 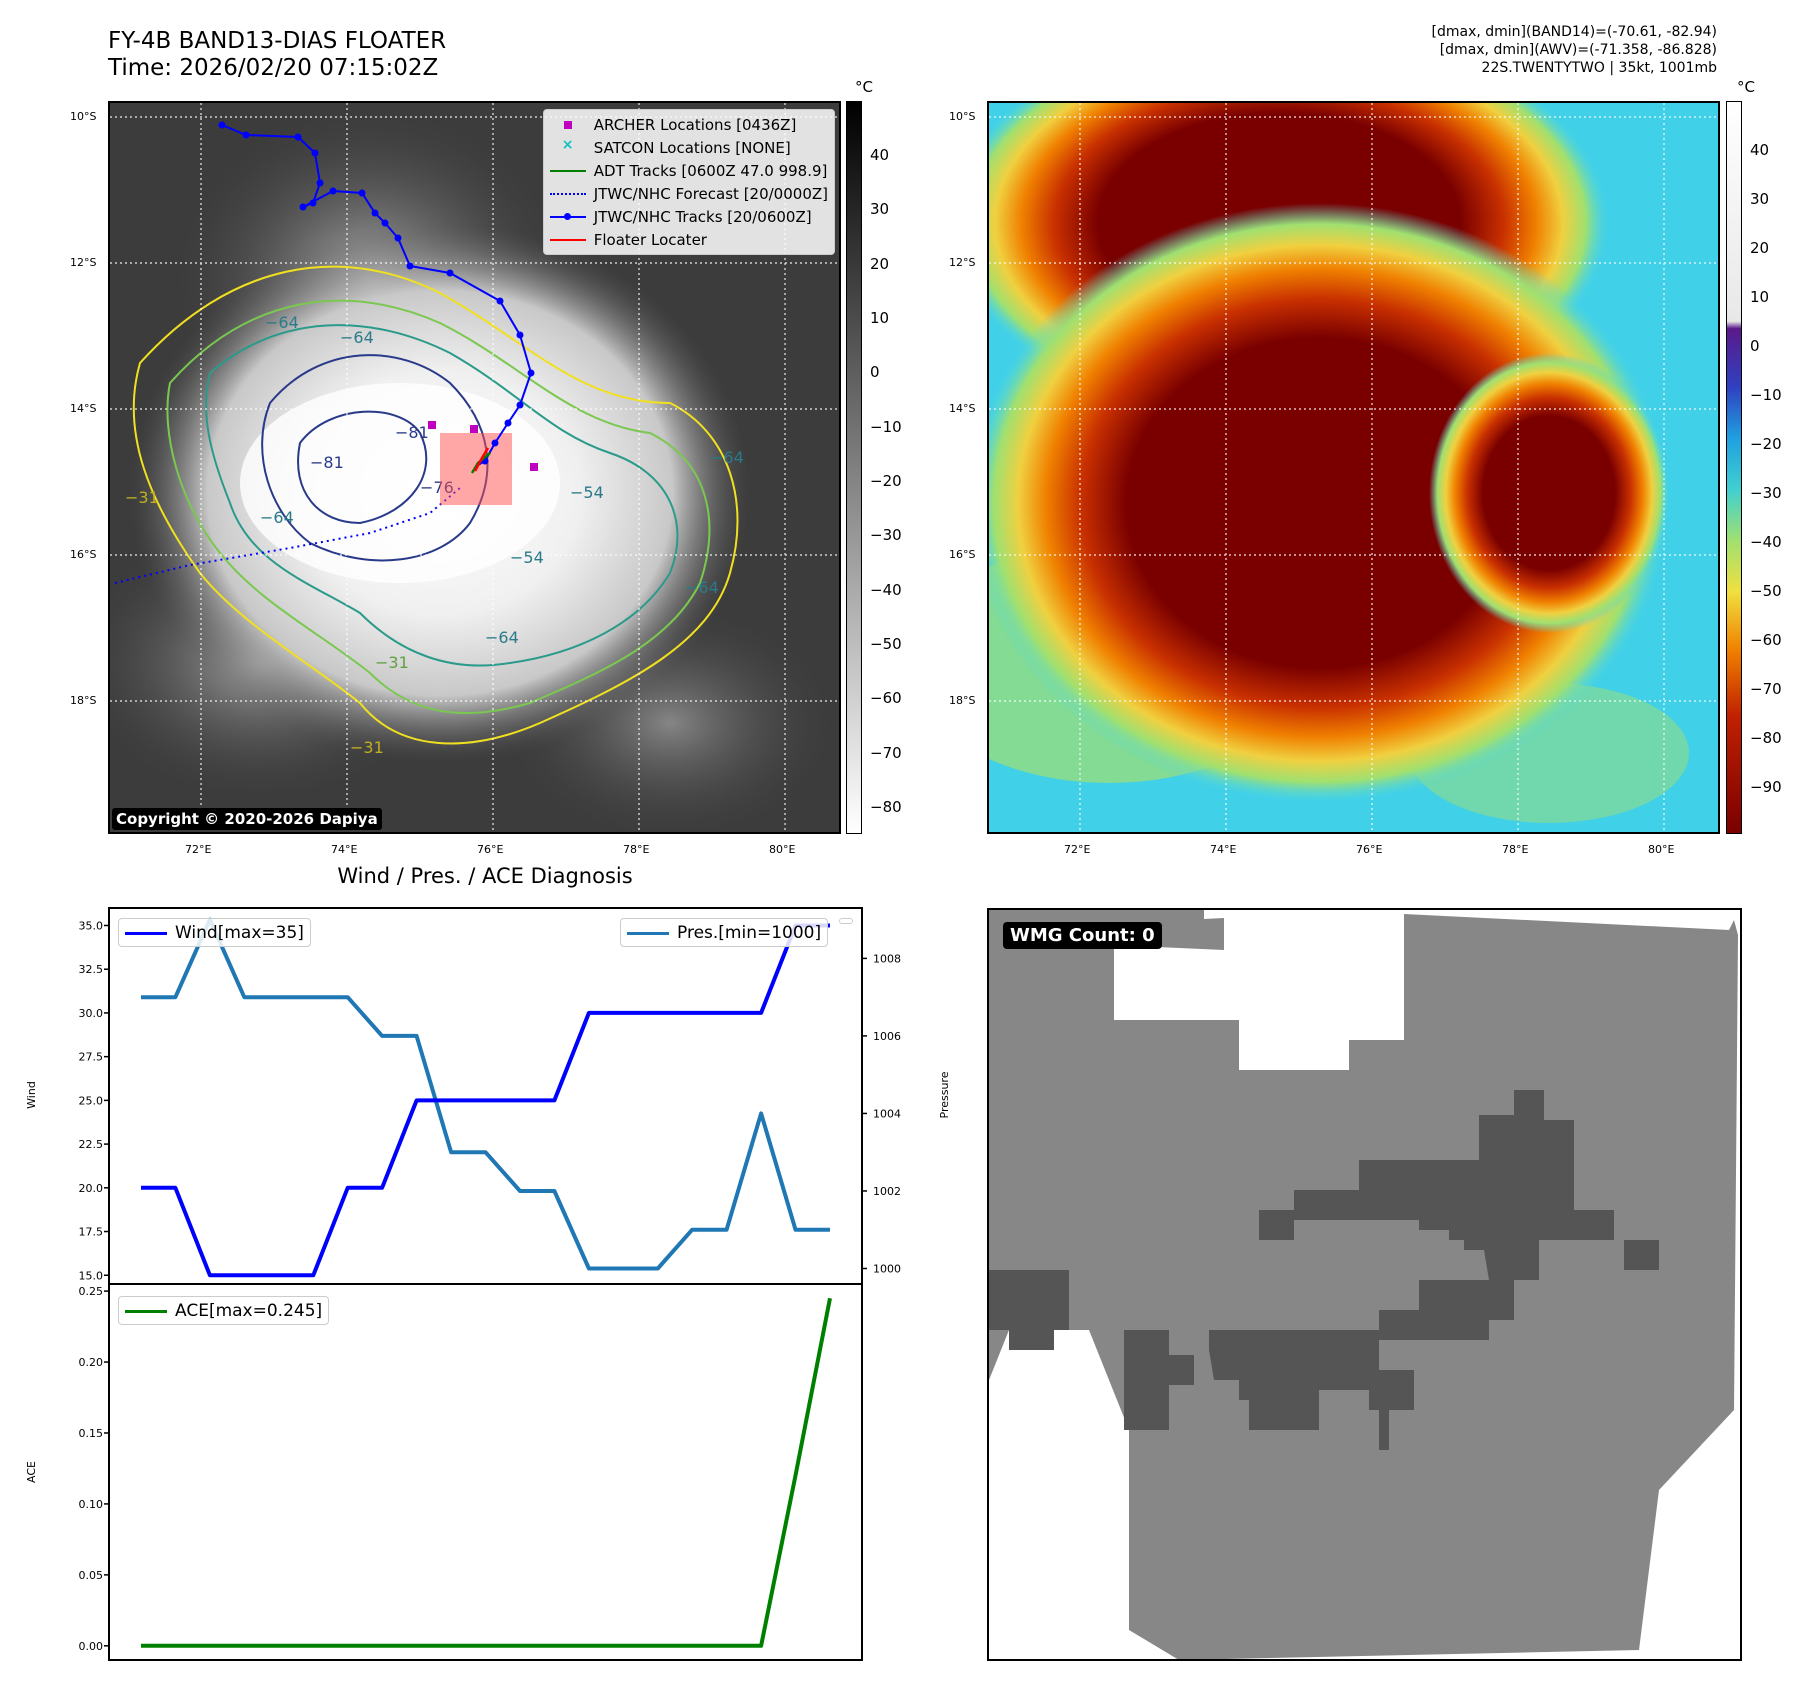 What do you see at coordinates (1746, 87) in the screenshot?
I see `colorbar-unit: °C` at bounding box center [1746, 87].